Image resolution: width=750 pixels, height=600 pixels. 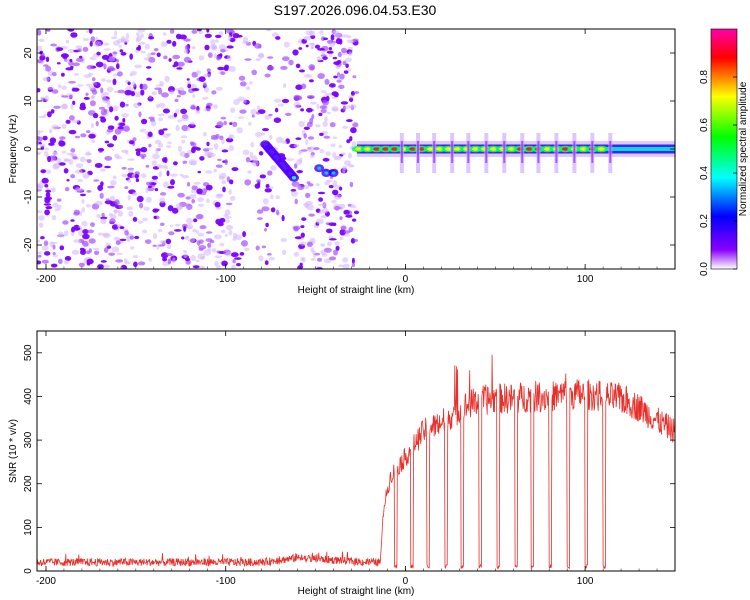 I want to click on figure-title: S197.2026.096.04.53.E30, so click(x=355, y=10).